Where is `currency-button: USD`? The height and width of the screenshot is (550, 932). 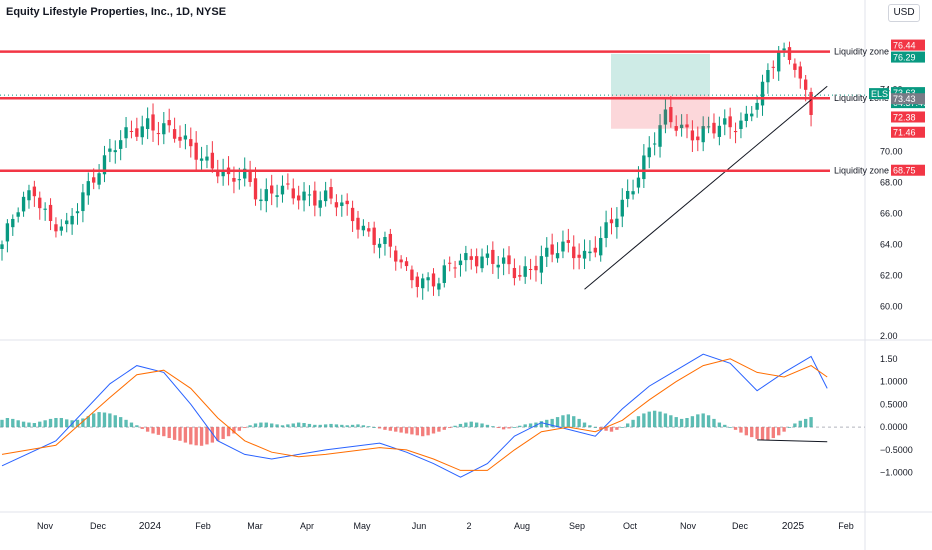 currency-button: USD is located at coordinates (904, 13).